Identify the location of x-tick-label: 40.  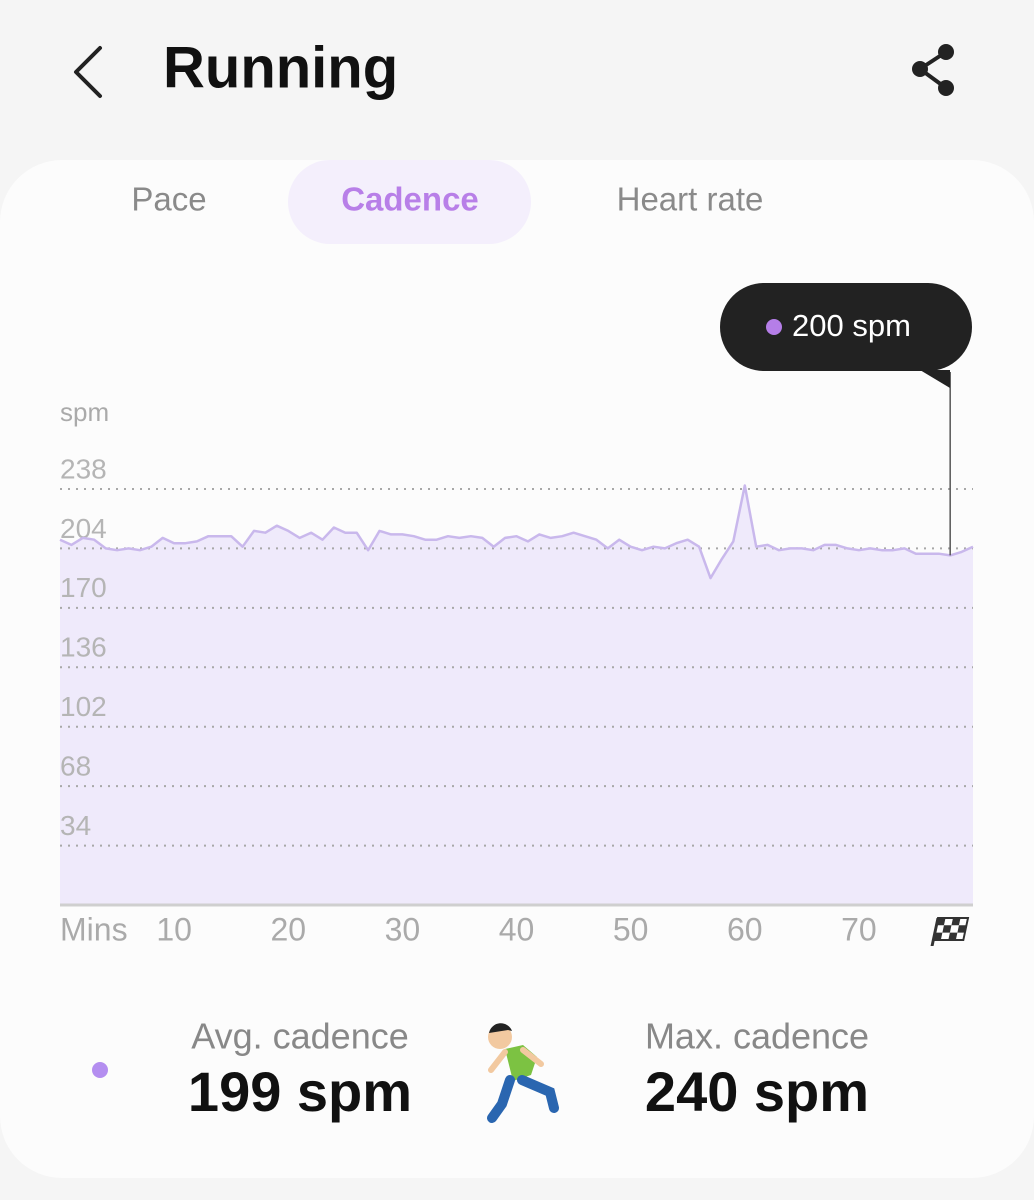
(517, 929).